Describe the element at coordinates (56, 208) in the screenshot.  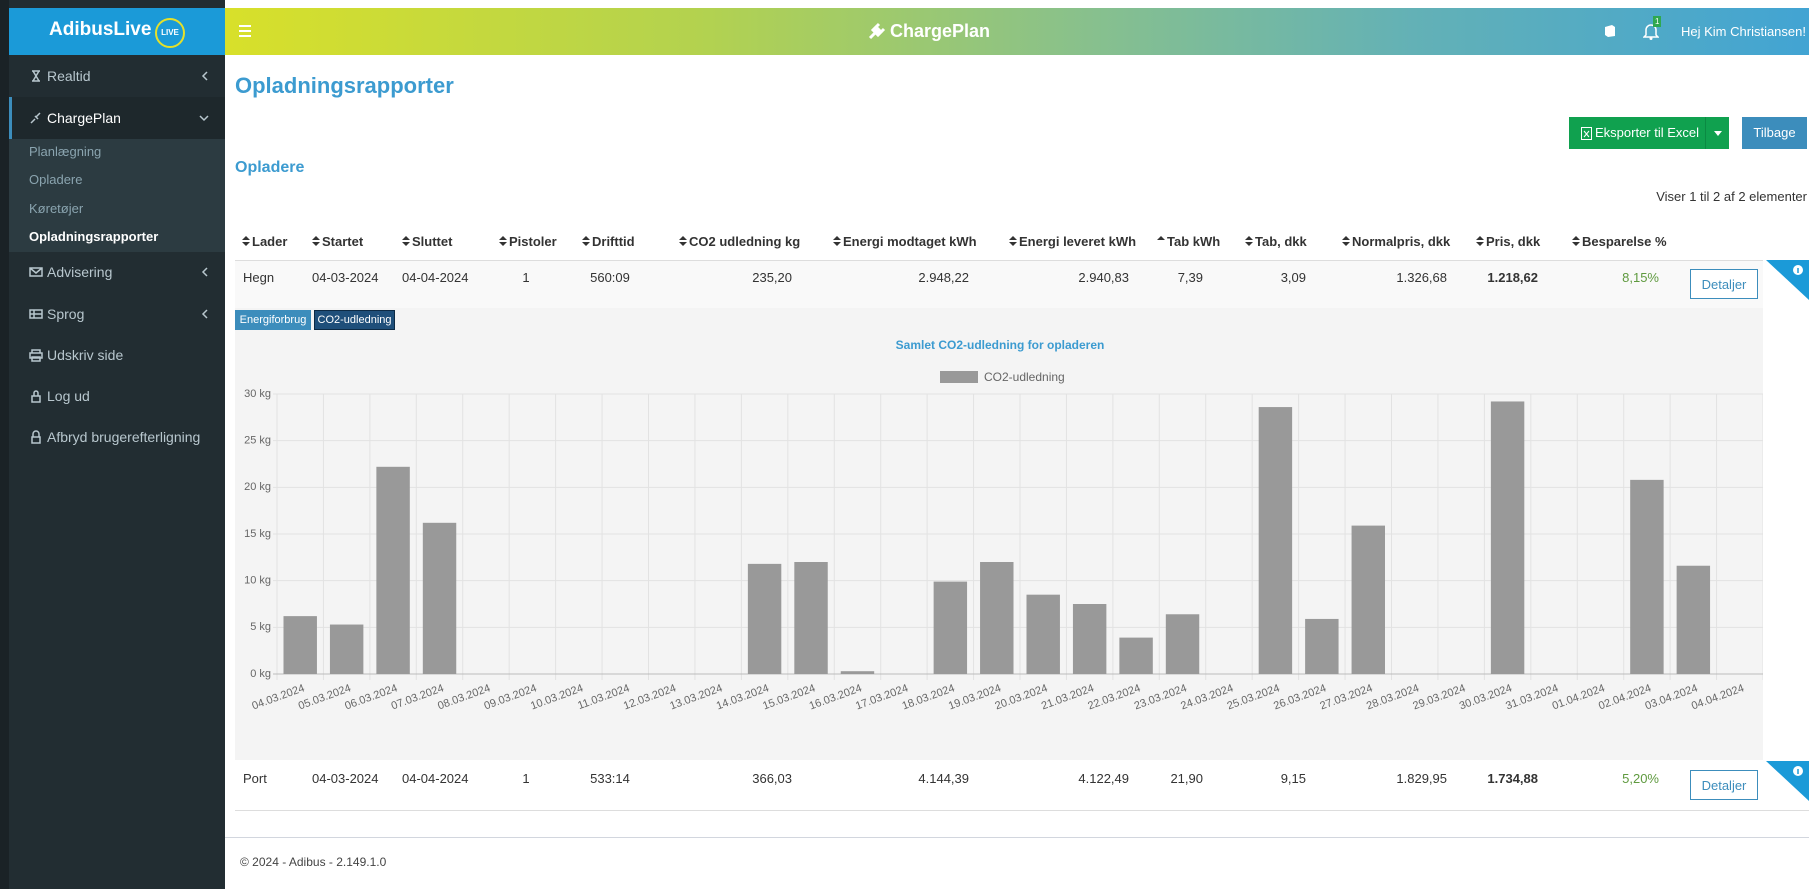
I see `submenu-item: Køretøjer` at that location.